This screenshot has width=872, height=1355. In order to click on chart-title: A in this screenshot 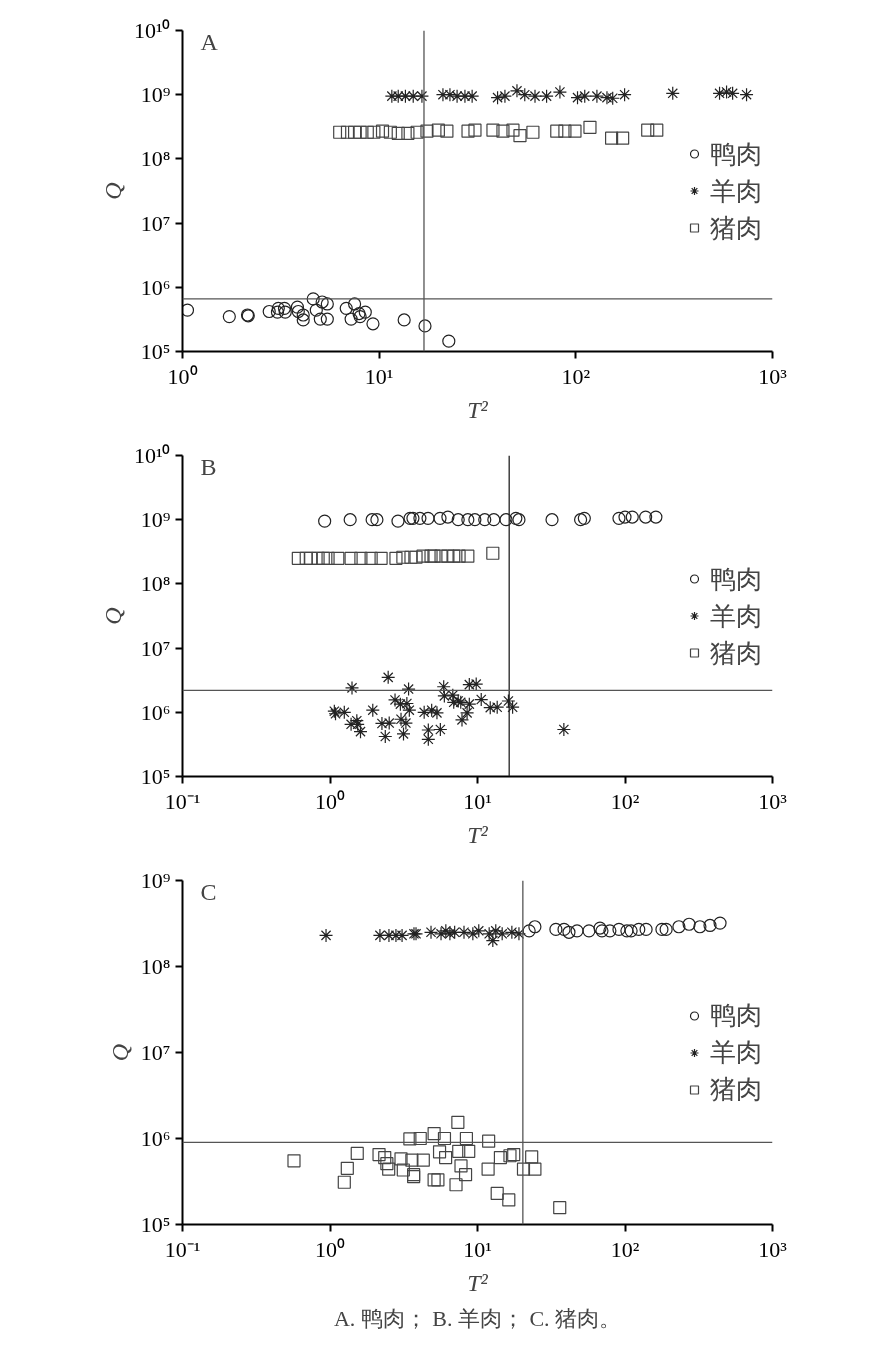, I will do `click(209, 41)`.